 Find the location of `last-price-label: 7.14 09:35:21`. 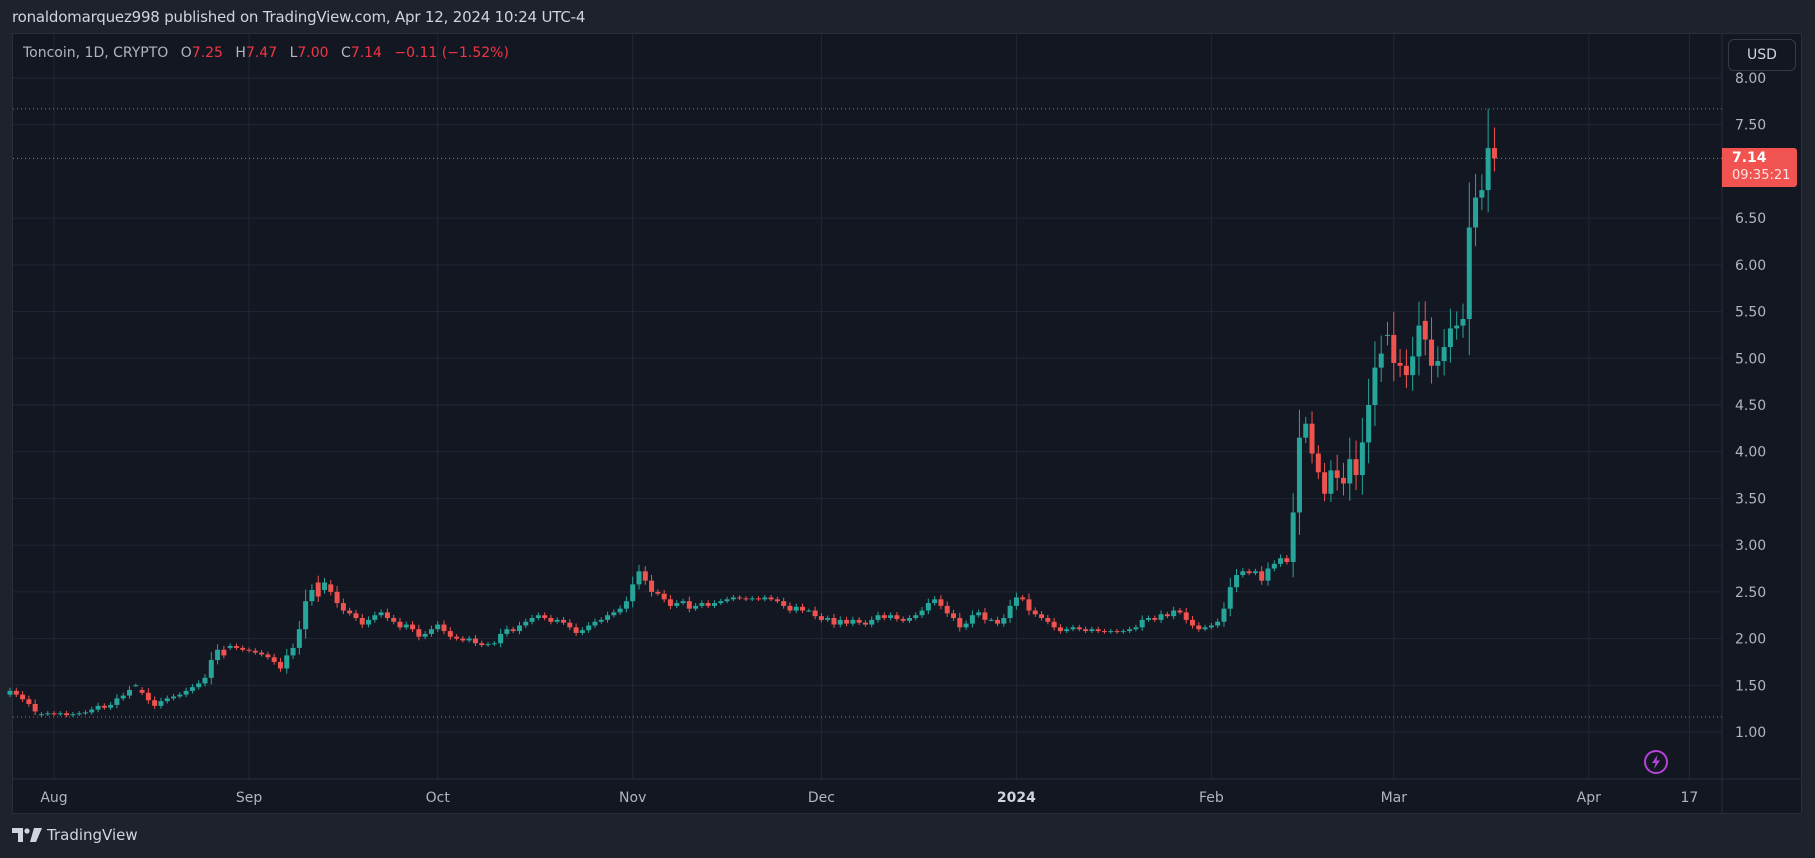

last-price-label: 7.14 09:35:21 is located at coordinates (1759, 167).